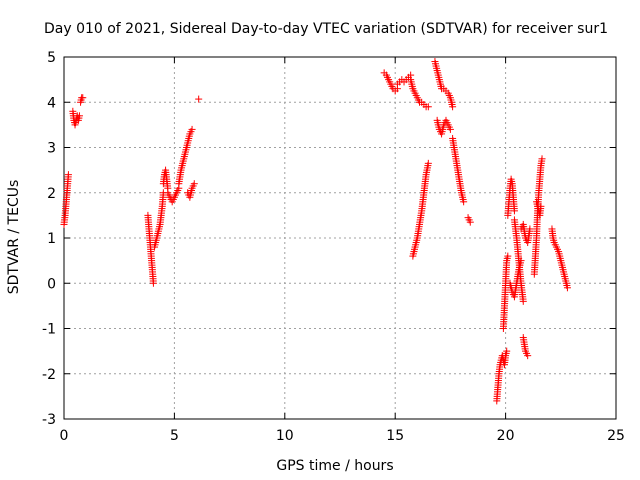  Describe the element at coordinates (49, 375) in the screenshot. I see `y-tick-label: -2` at that location.